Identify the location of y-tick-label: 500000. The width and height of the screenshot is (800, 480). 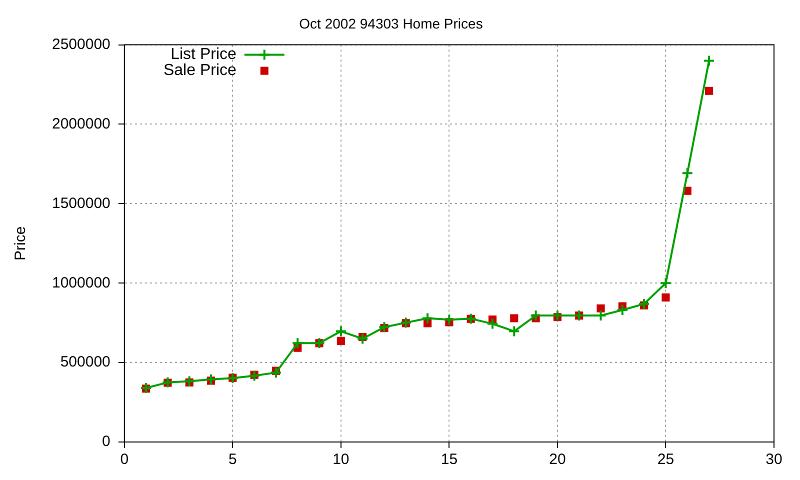
(85, 362).